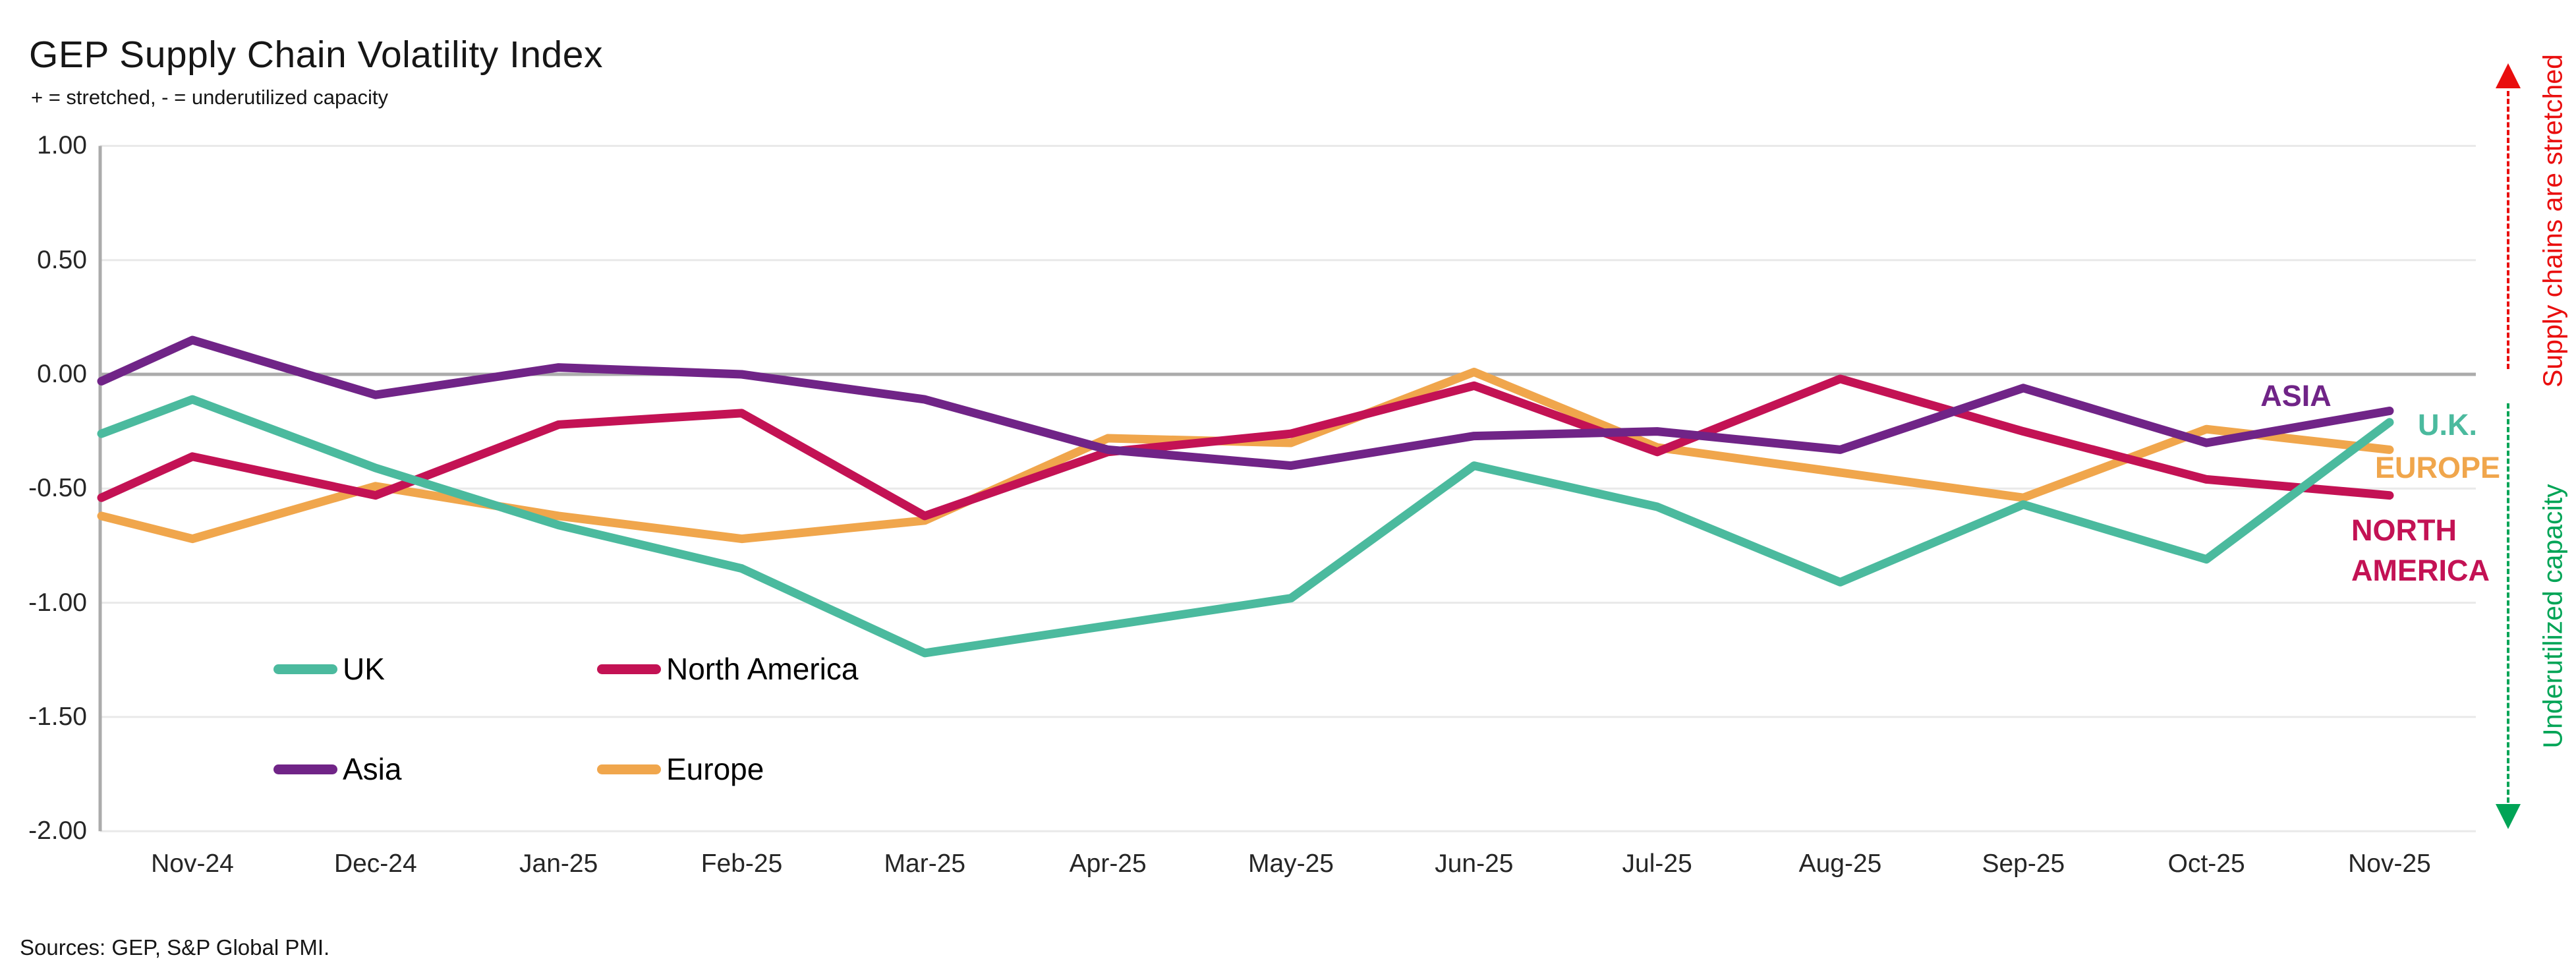 The height and width of the screenshot is (978, 2576). Describe the element at coordinates (2404, 530) in the screenshot. I see `end-label-north-america-line1: NORTH` at that location.